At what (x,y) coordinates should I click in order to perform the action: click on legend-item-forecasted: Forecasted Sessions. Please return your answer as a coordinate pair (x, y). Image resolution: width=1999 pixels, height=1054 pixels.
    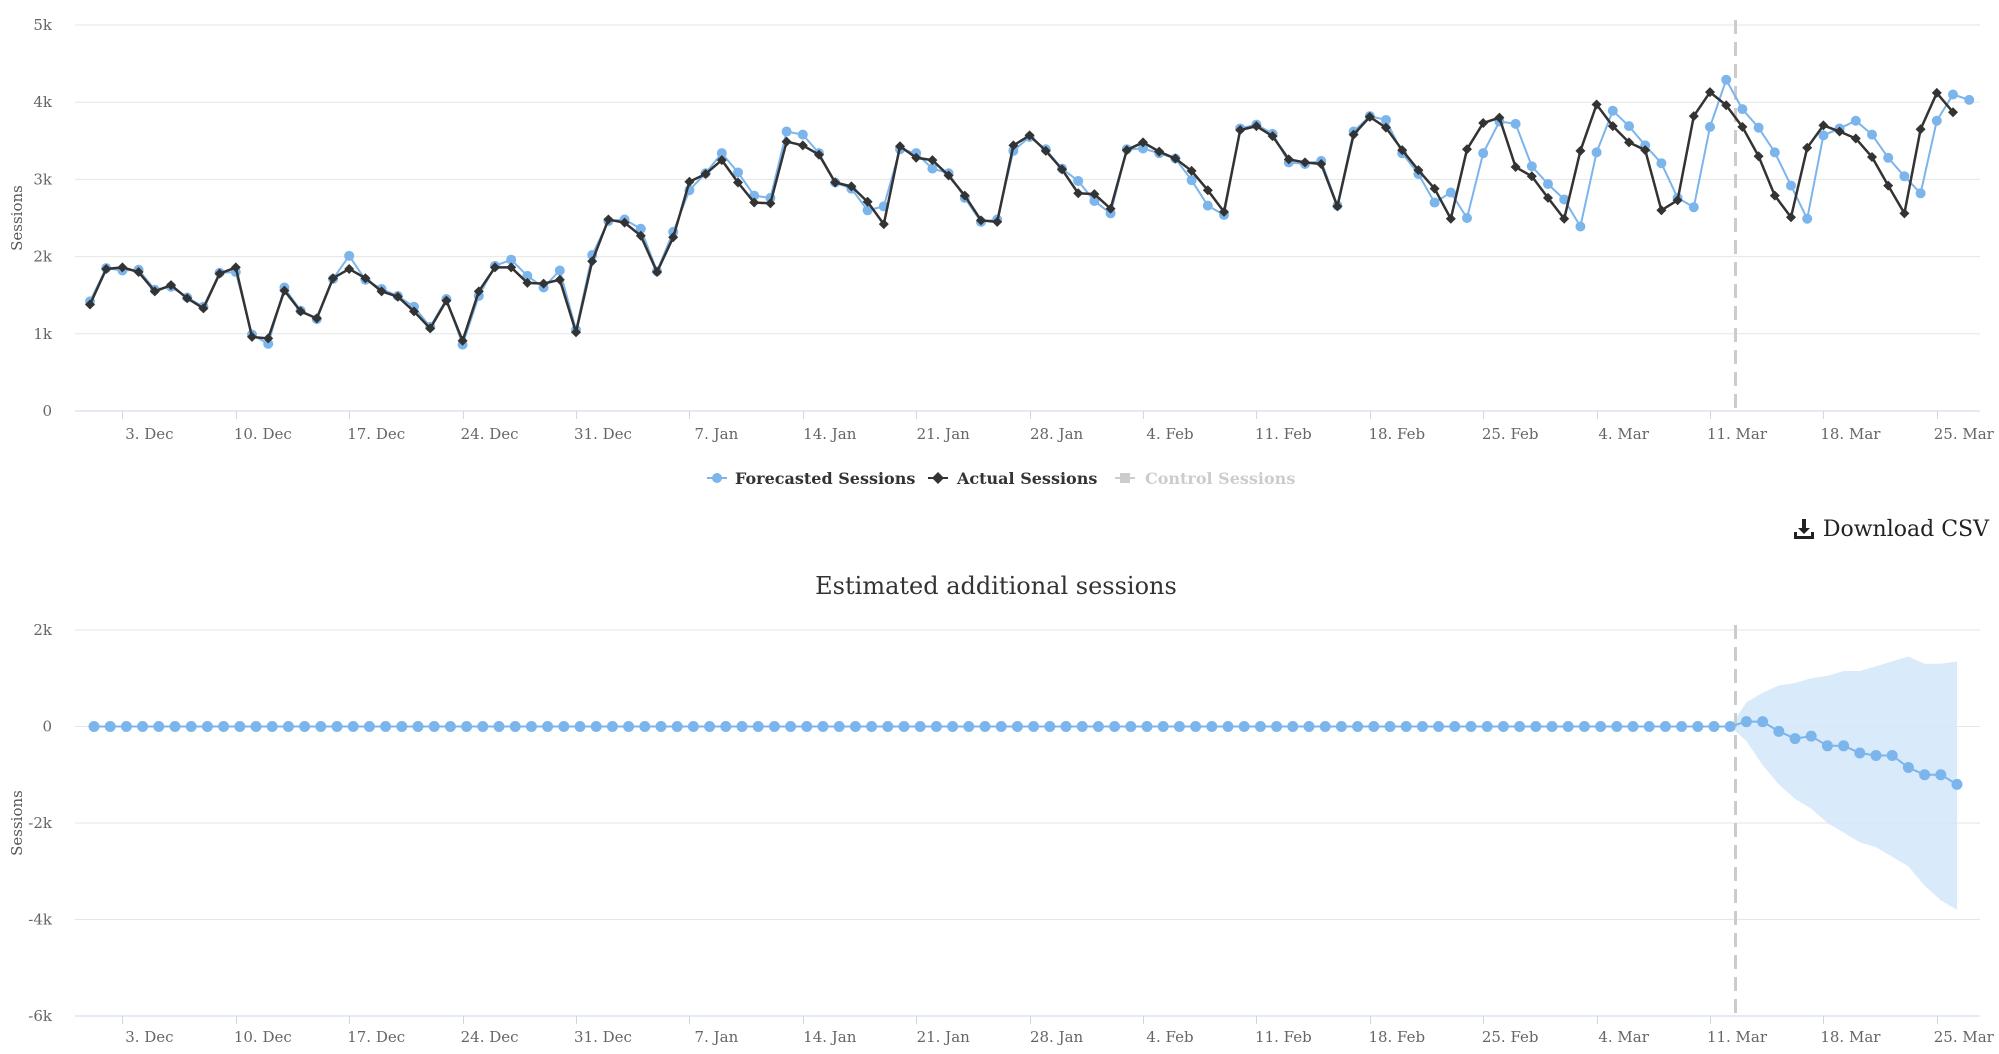
    Looking at the image, I should click on (811, 478).